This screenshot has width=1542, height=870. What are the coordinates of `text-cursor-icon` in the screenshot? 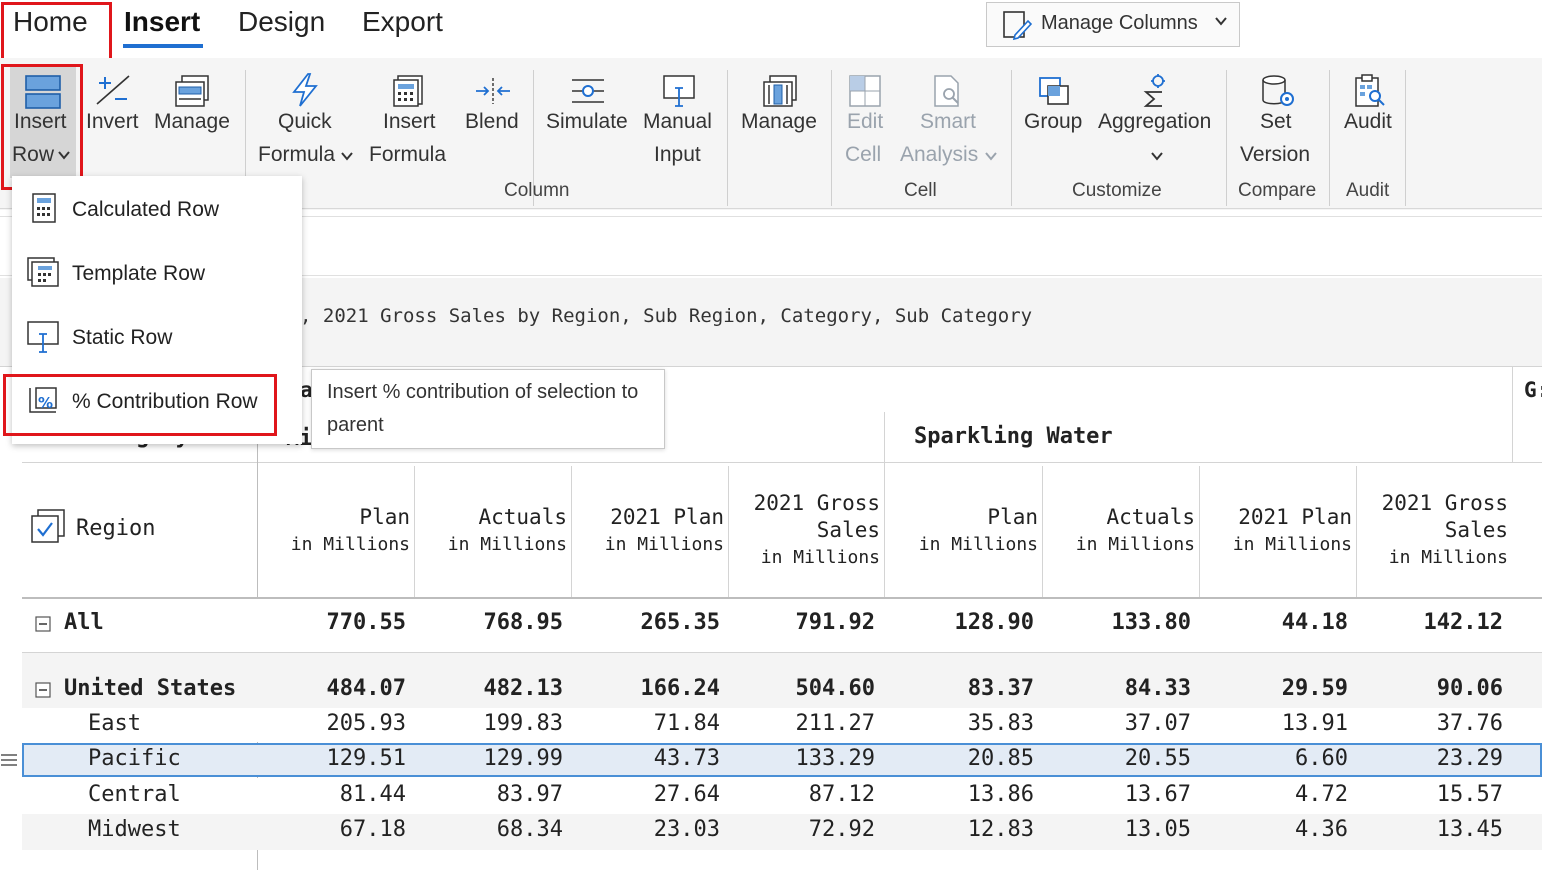 It's located at (43, 339).